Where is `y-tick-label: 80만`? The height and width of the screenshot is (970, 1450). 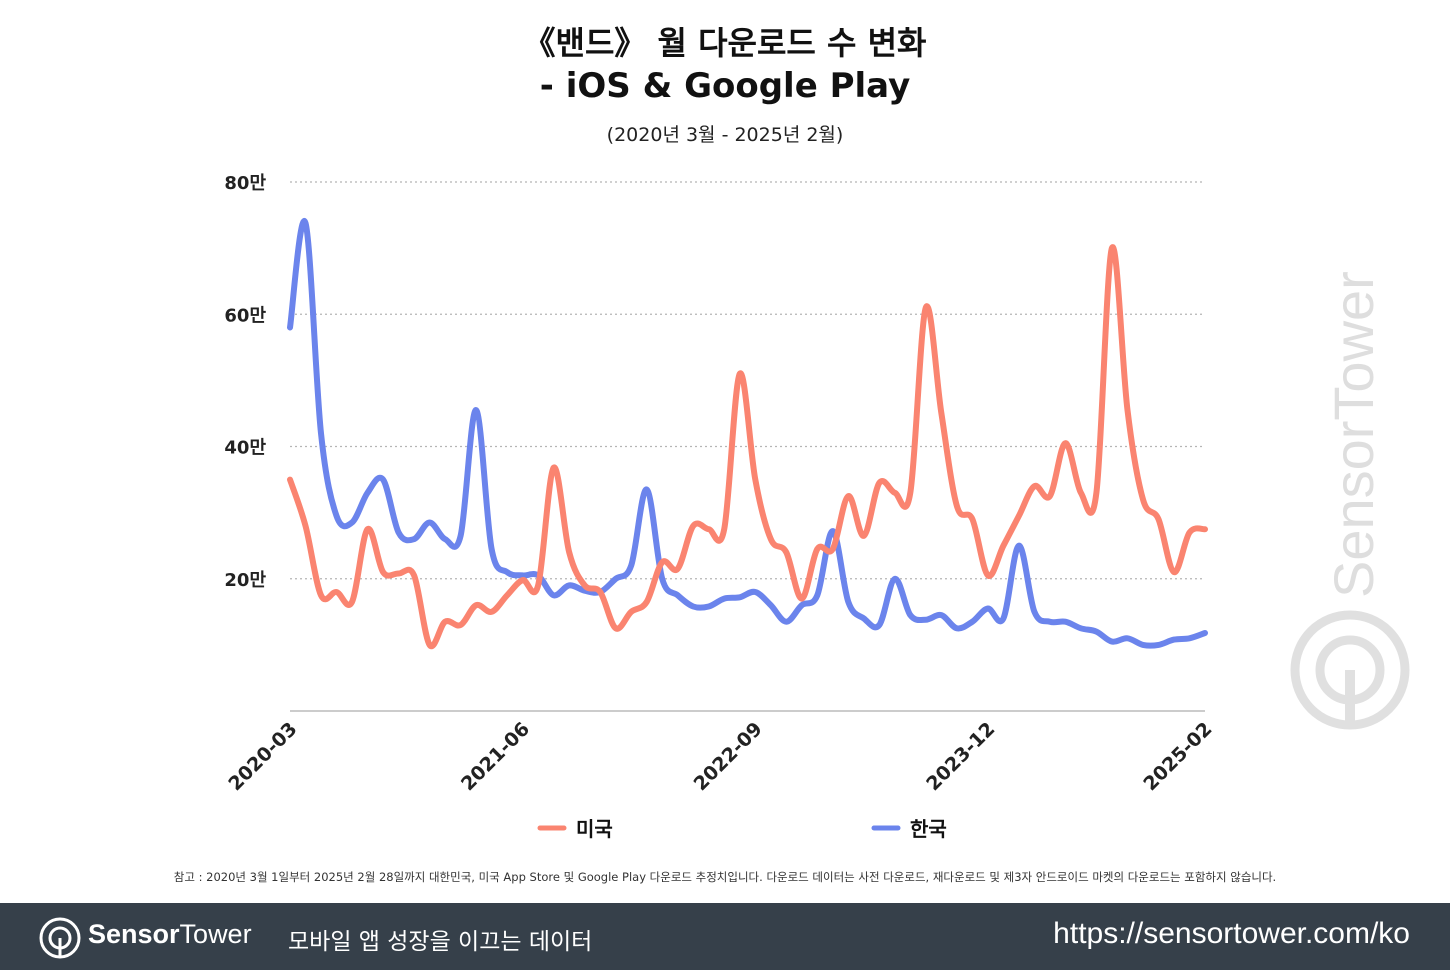 y-tick-label: 80만 is located at coordinates (245, 183).